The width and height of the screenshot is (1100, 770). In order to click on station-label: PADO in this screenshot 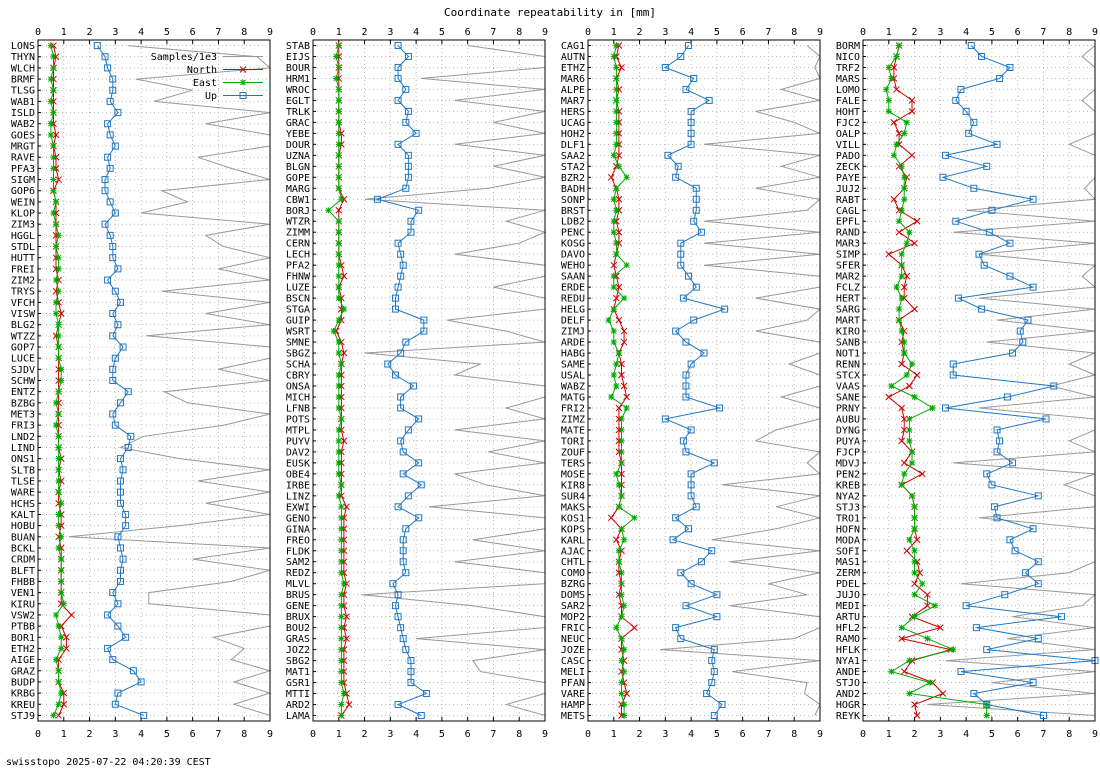, I will do `click(848, 156)`.